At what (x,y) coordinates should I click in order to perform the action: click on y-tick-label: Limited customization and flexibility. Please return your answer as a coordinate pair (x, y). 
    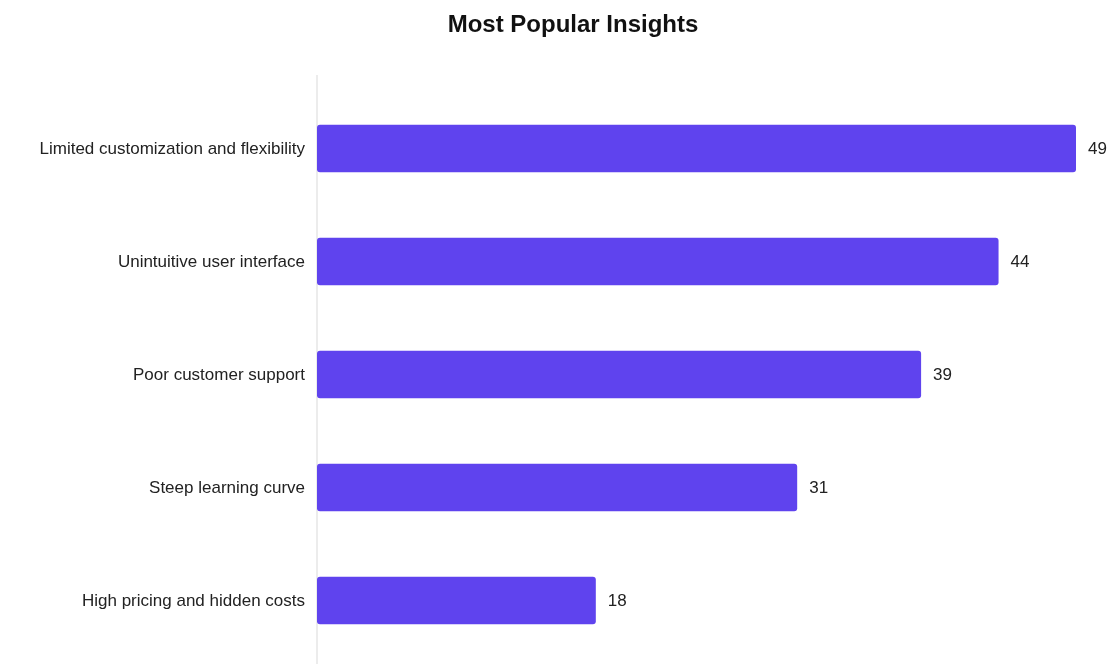
    Looking at the image, I should click on (172, 149).